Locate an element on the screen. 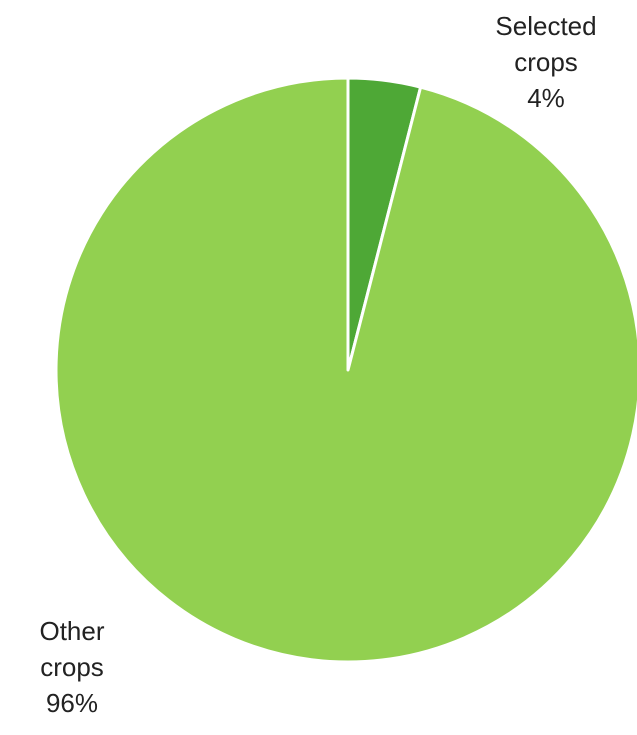 This screenshot has height=735, width=637. data-label-selected-crops: Selected crops 4% is located at coordinates (546, 62).